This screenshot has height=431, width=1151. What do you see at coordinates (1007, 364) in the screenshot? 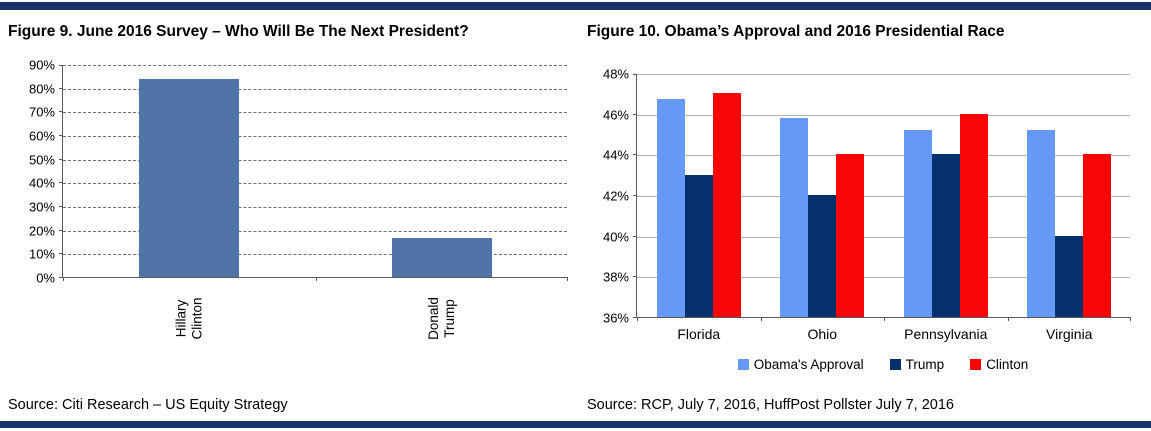
I see `legend-label: Clinton` at bounding box center [1007, 364].